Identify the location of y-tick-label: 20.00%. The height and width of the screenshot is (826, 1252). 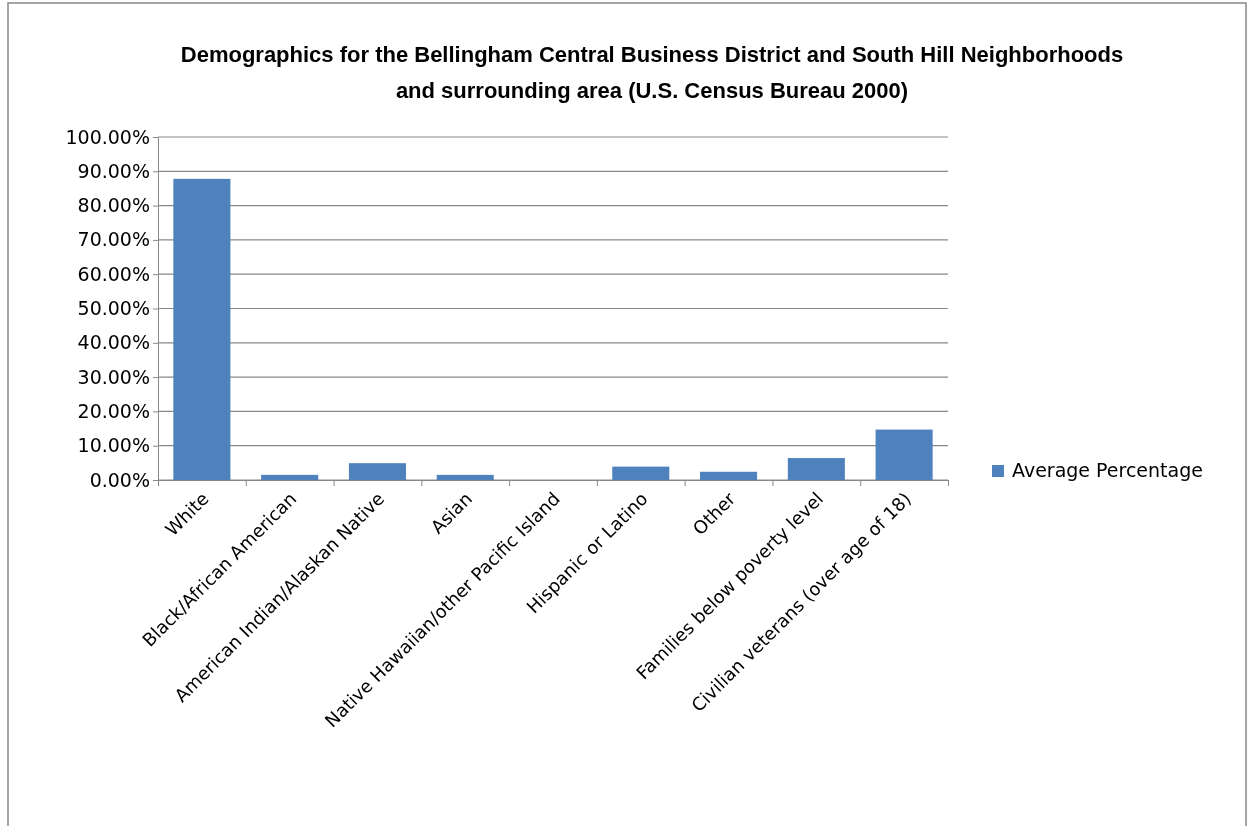
(113, 410).